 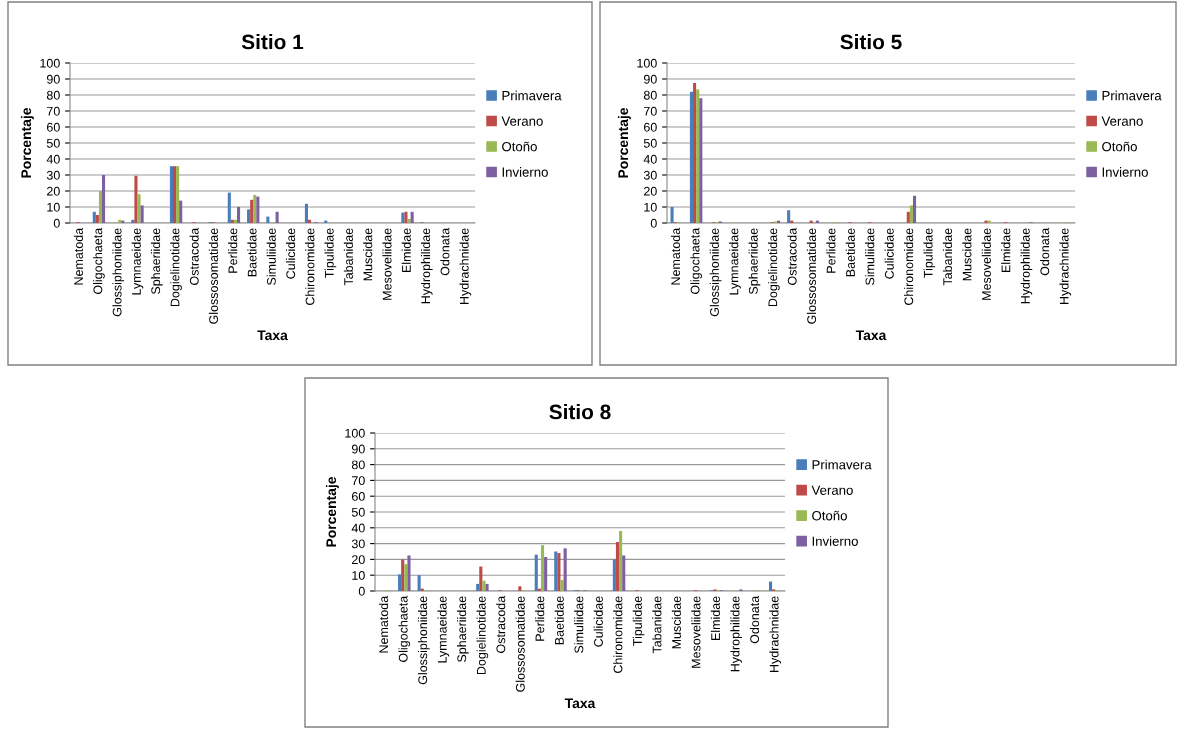 What do you see at coordinates (1132, 95) in the screenshot?
I see `legend-label: Primavera` at bounding box center [1132, 95].